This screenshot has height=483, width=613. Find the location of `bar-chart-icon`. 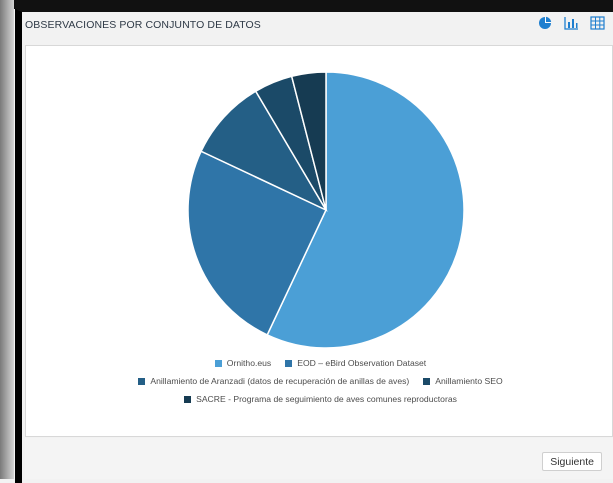

bar-chart-icon is located at coordinates (571, 23).